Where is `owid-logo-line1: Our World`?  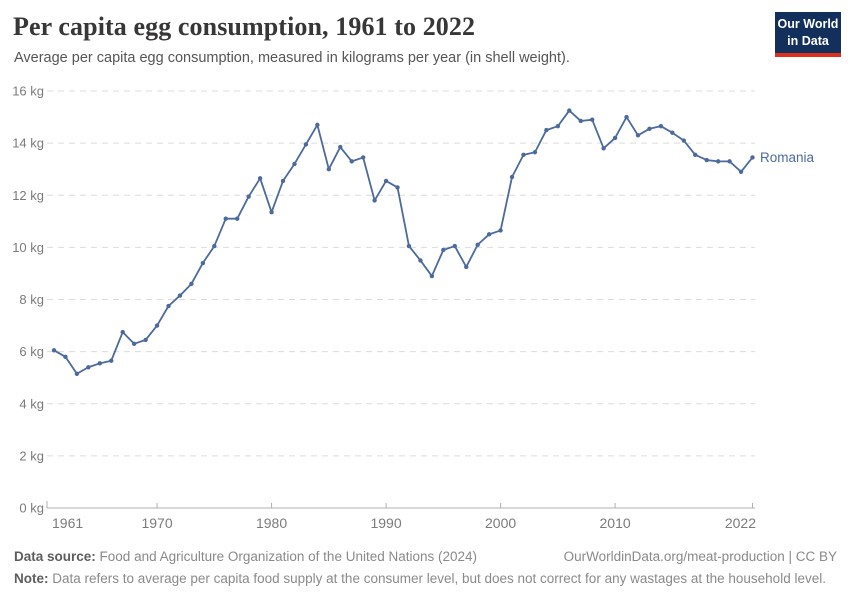 owid-logo-line1: Our World is located at coordinates (808, 24).